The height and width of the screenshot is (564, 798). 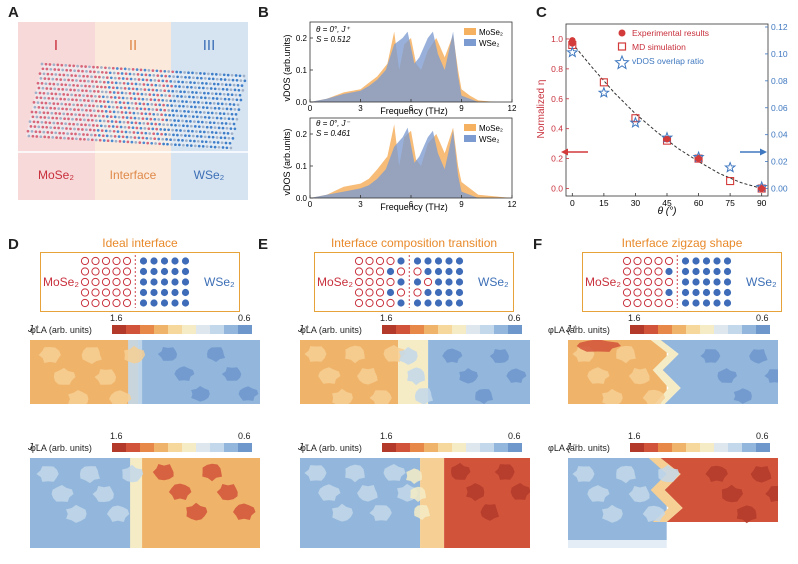 What do you see at coordinates (564, 152) in the screenshot?
I see `arrow-left-head` at bounding box center [564, 152].